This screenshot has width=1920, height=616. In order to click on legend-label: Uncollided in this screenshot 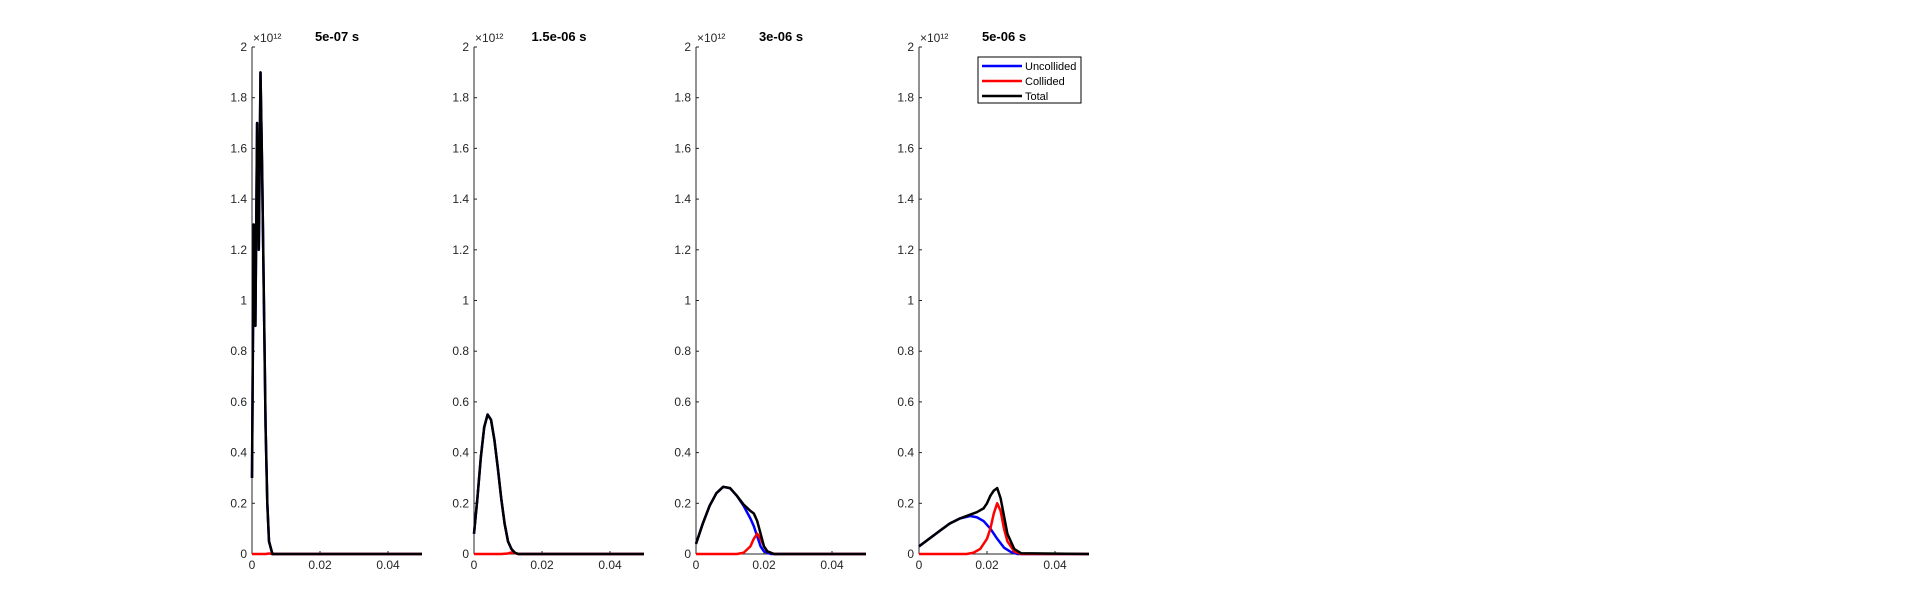, I will do `click(1050, 67)`.